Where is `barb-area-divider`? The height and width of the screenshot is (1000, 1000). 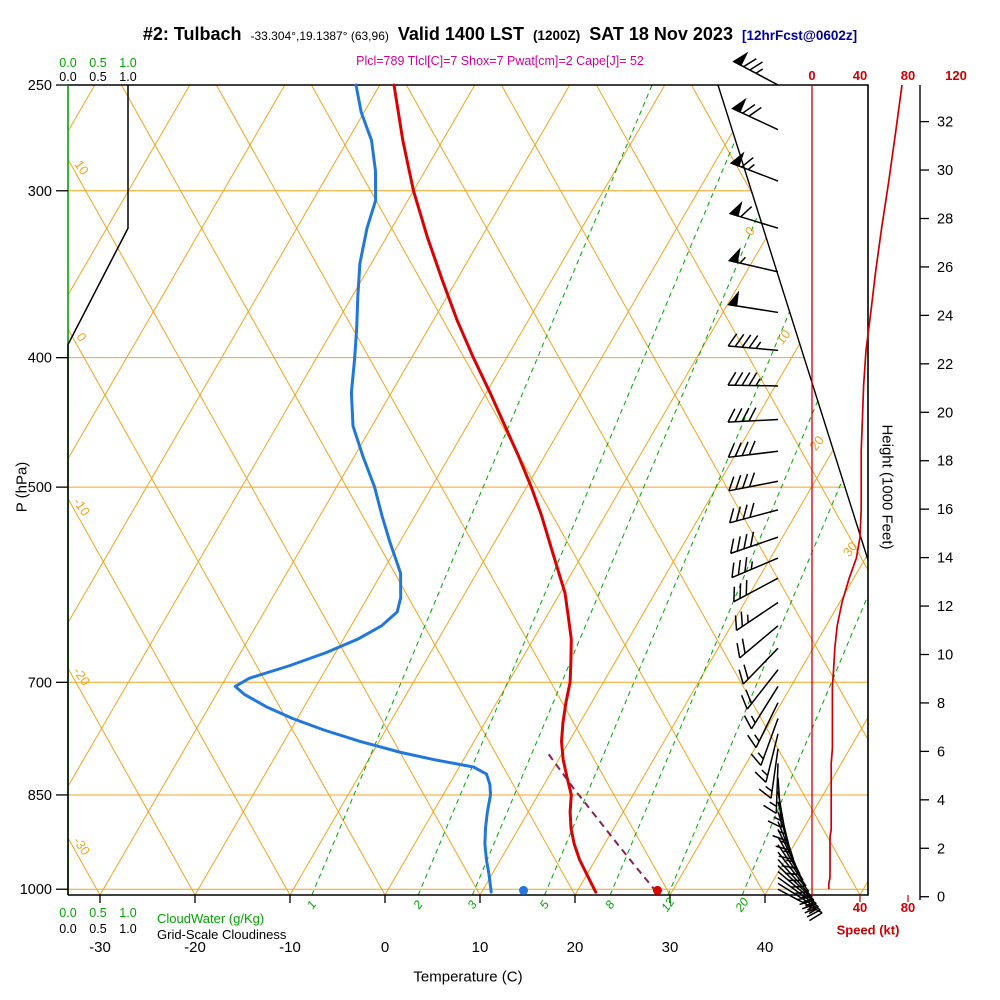
barb-area-divider is located at coordinates (793, 322).